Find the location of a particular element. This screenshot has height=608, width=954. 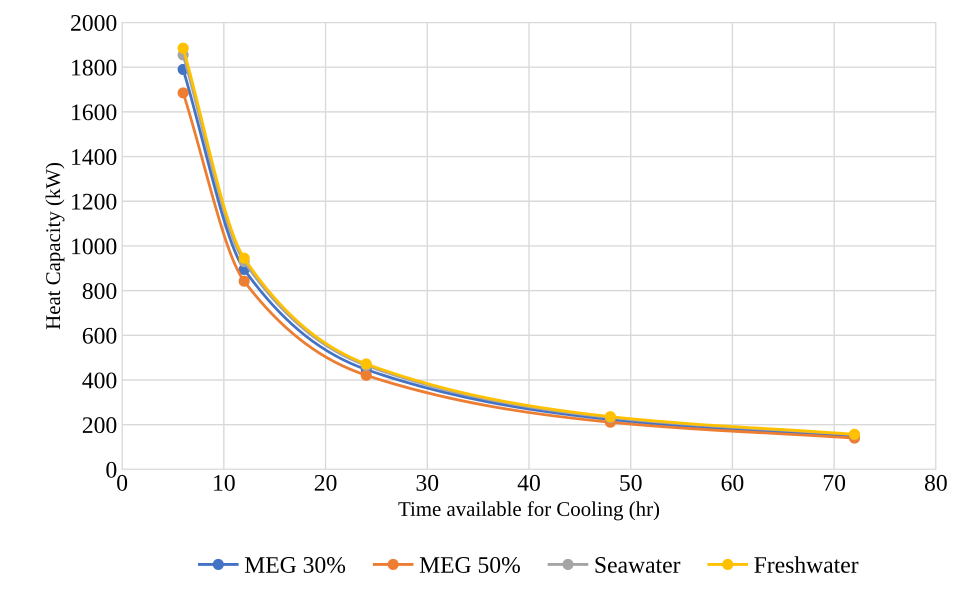

x-tick-label: 80 is located at coordinates (935, 482).